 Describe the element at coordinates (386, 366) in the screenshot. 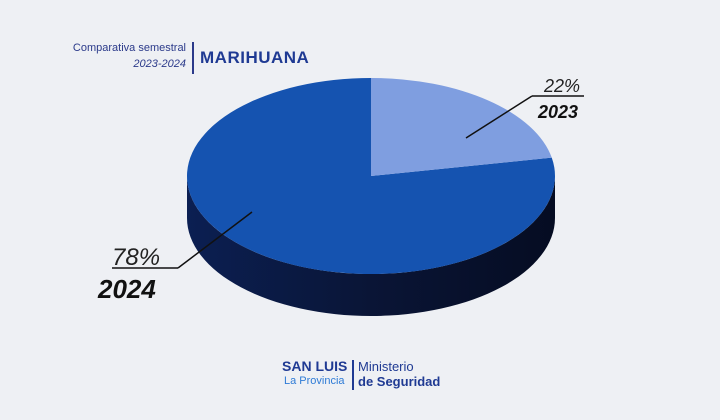

I see `ministry-line1: Ministerio` at that location.